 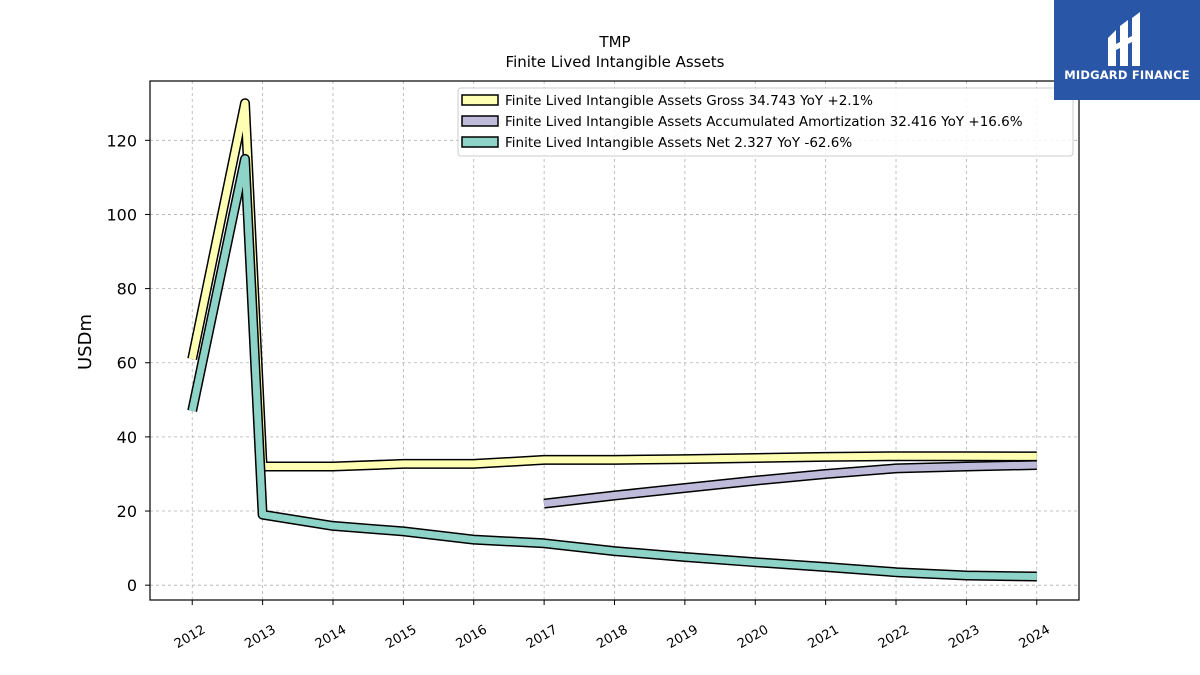 I want to click on chart-subtitle: Finite Lived Intangible Assets, so click(x=615, y=62).